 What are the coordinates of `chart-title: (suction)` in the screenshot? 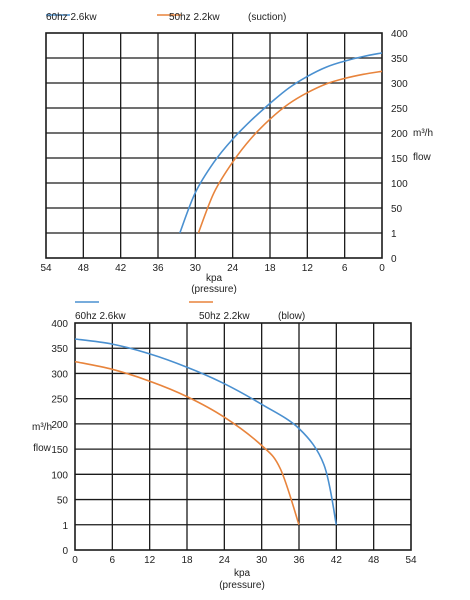 It's located at (267, 17).